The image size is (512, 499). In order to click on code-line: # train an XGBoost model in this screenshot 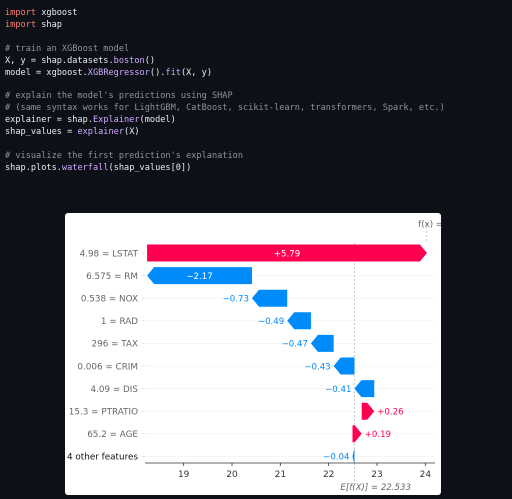, I will do `click(67, 49)`.